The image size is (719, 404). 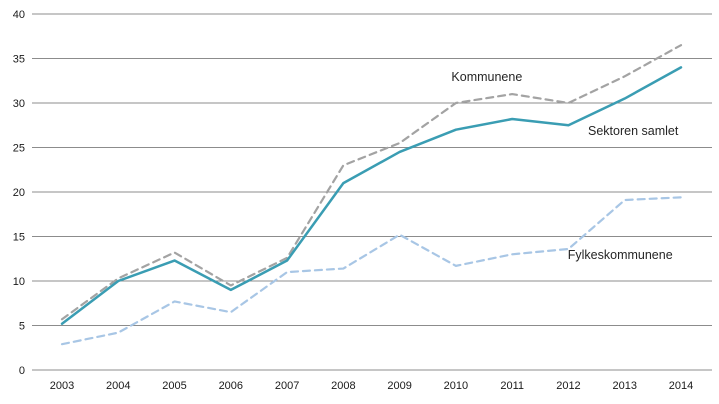 I want to click on x-tick-label: 2005, so click(x=174, y=386).